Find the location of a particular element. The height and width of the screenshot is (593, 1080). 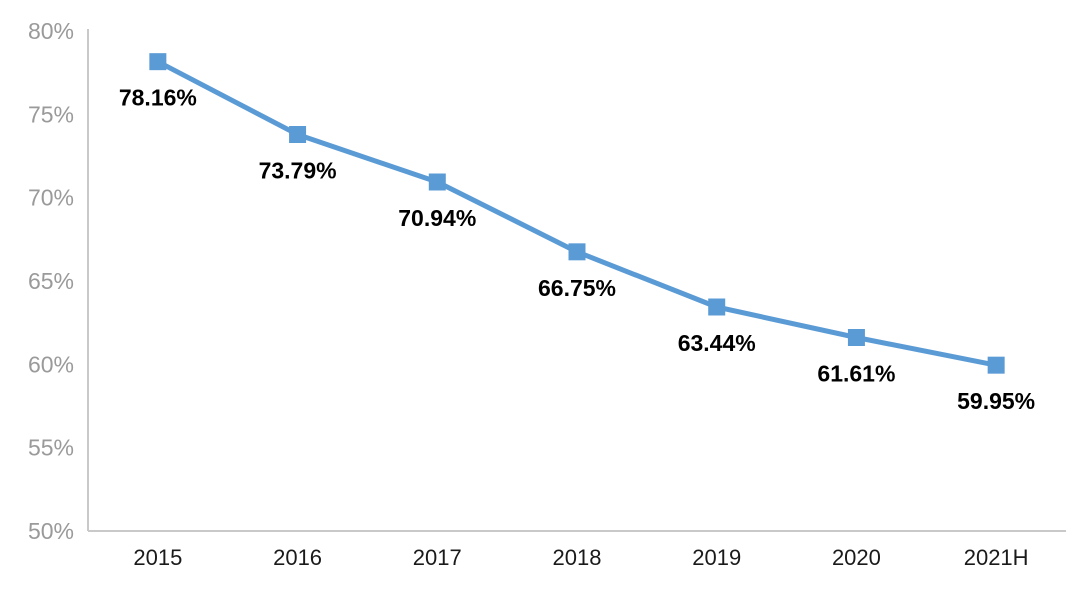

y-axis-tick-label: 50% is located at coordinates (51, 531).